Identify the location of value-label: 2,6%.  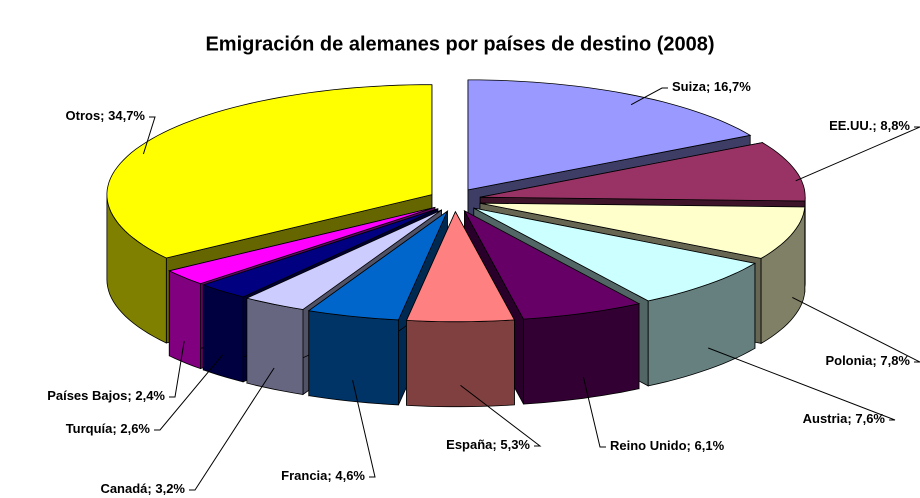
(135, 428).